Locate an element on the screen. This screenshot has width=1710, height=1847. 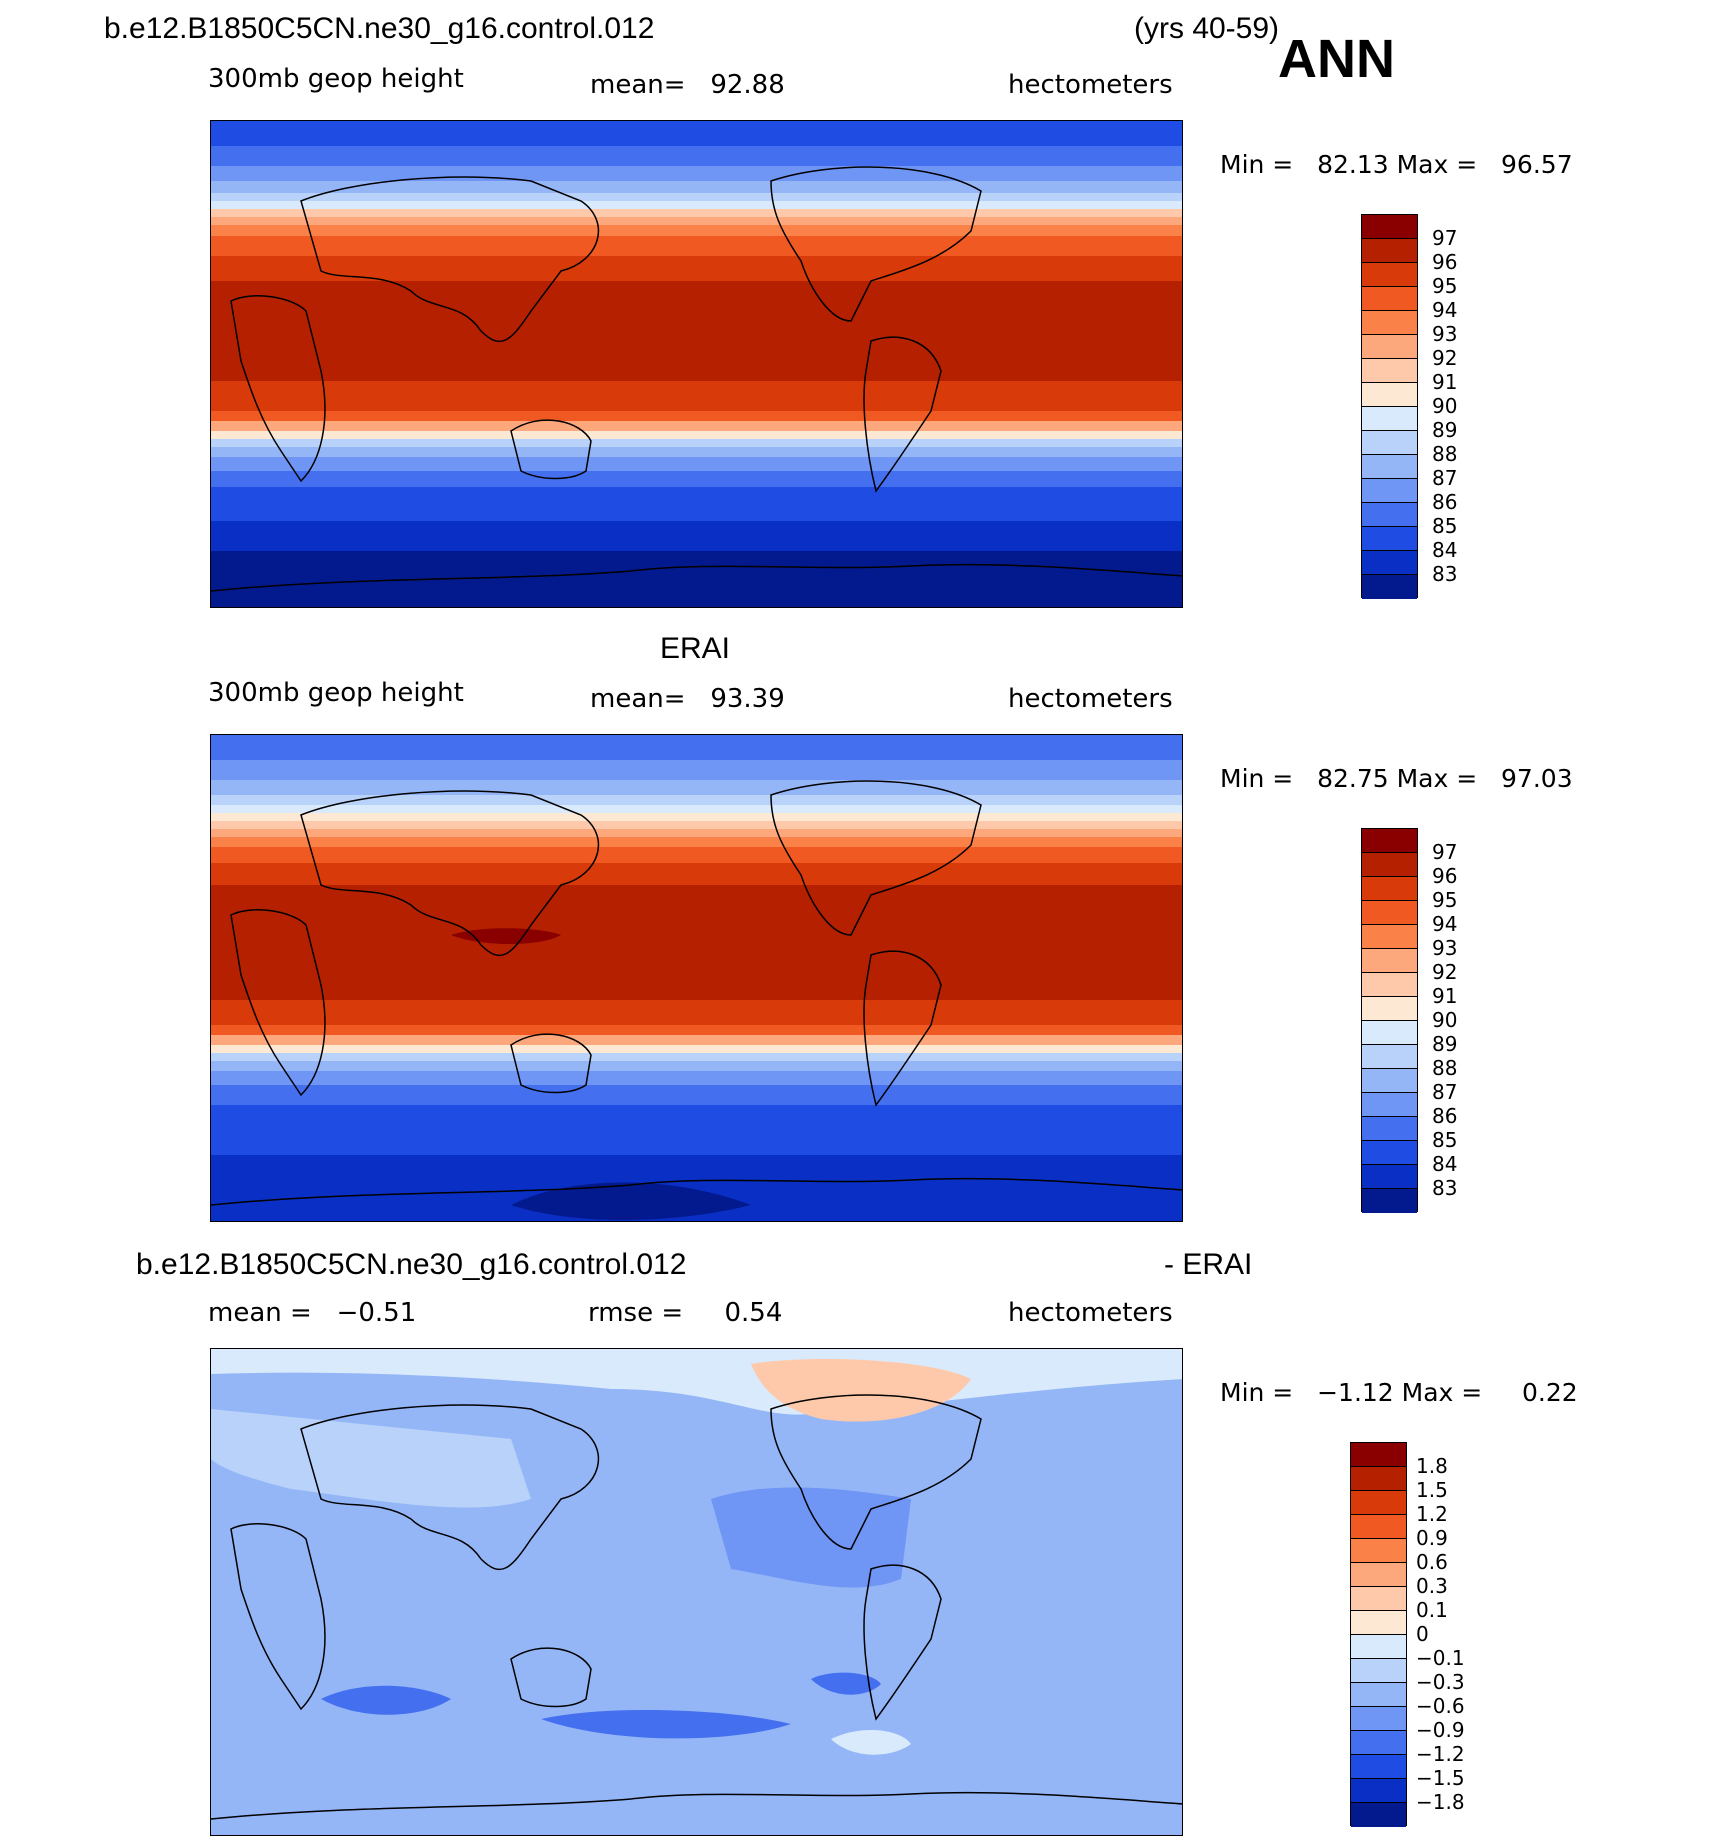
colorbar-label: 0.3 is located at coordinates (1432, 1586).